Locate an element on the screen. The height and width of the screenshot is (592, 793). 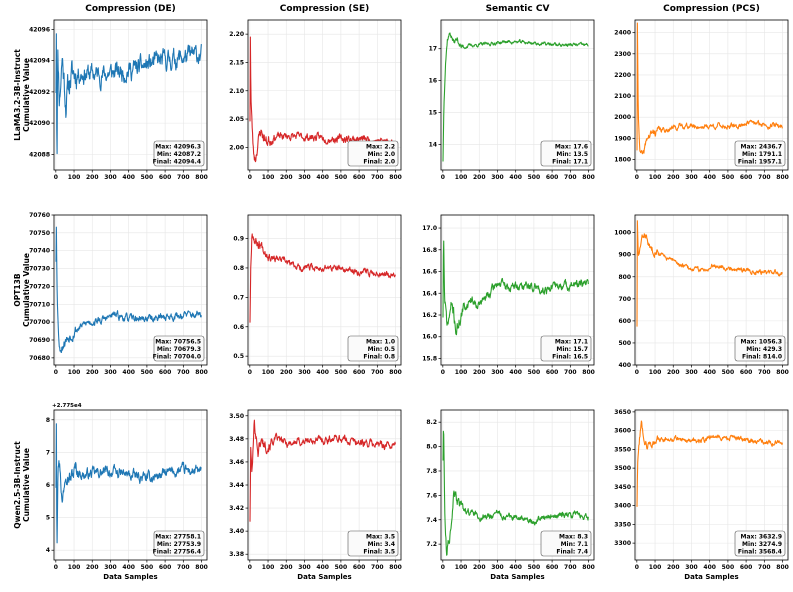
y-tick-label: 1800 is located at coordinates (622, 159).